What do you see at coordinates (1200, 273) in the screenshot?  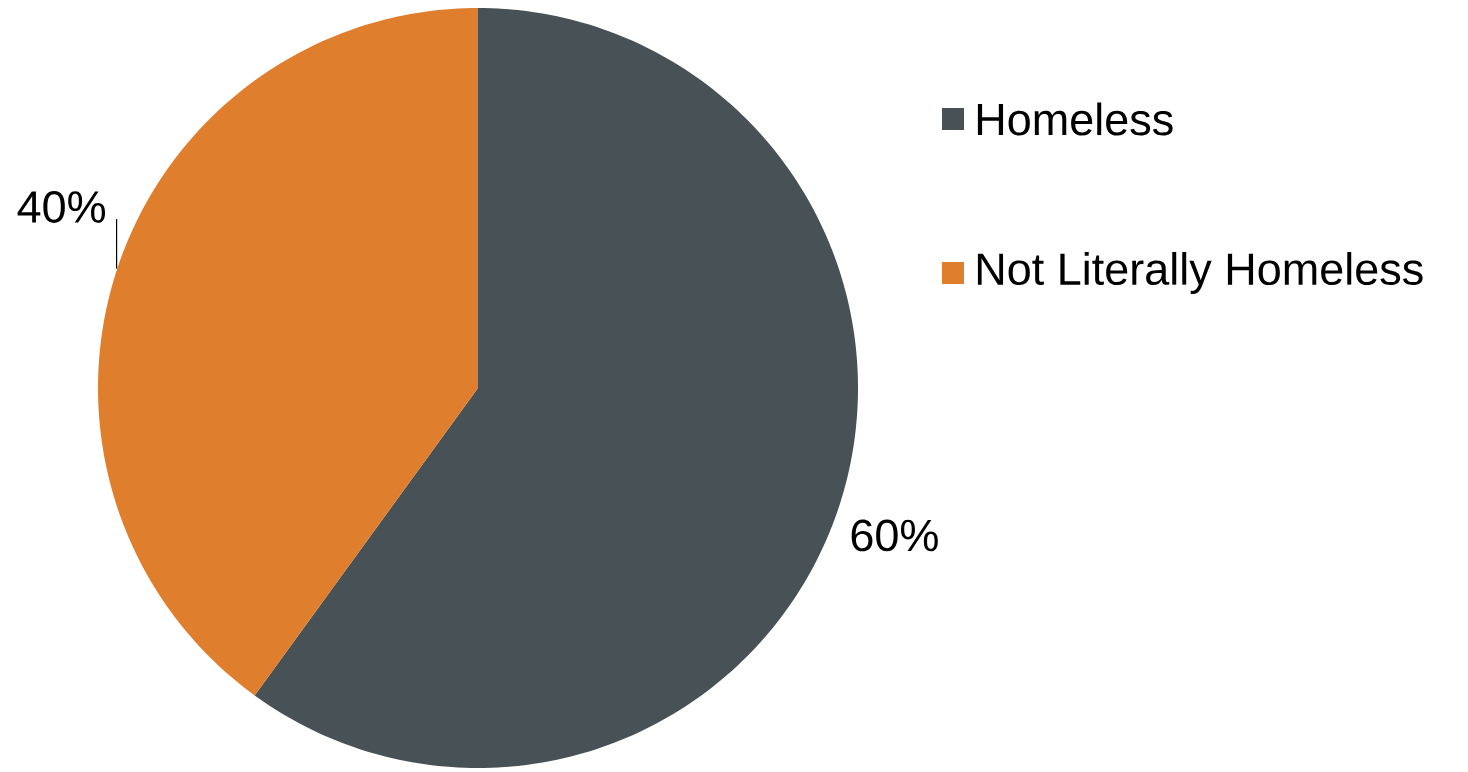 I see `legend-label: Not Literally Homeless` at bounding box center [1200, 273].